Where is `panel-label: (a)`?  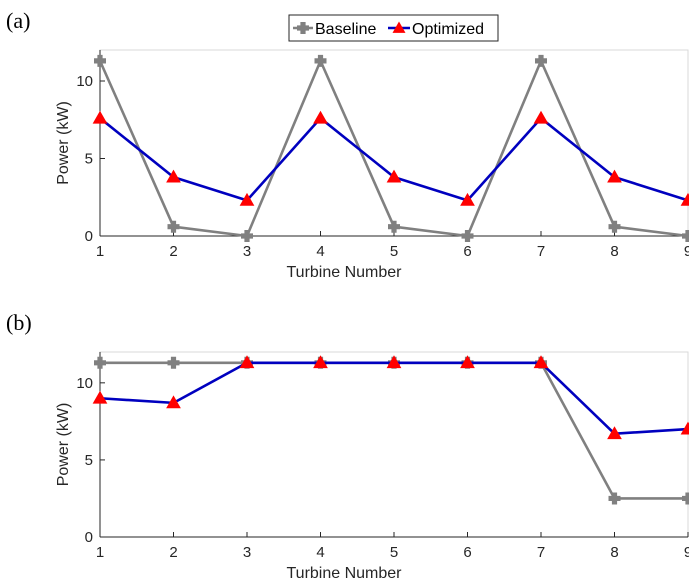
panel-label: (a) is located at coordinates (18, 20).